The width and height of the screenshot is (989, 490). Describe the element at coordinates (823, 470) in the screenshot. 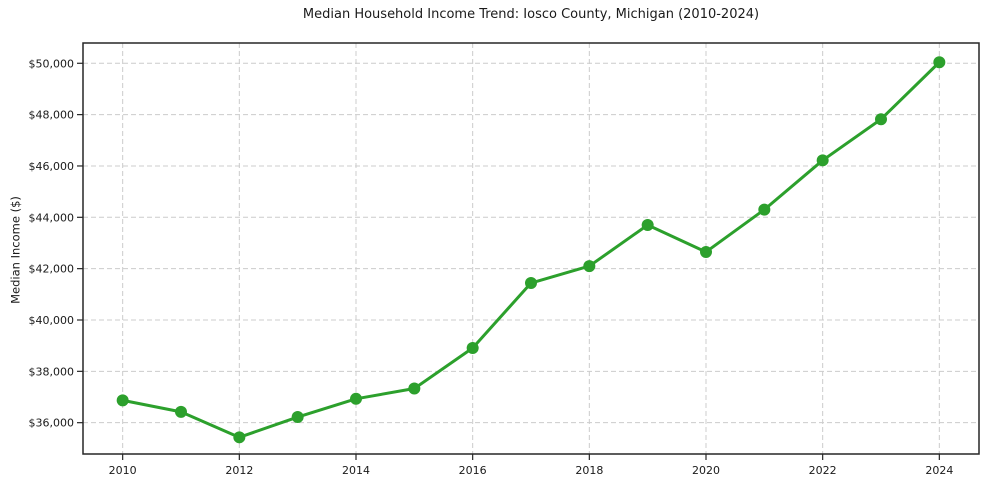

I see `x-tick-label: 2022` at that location.